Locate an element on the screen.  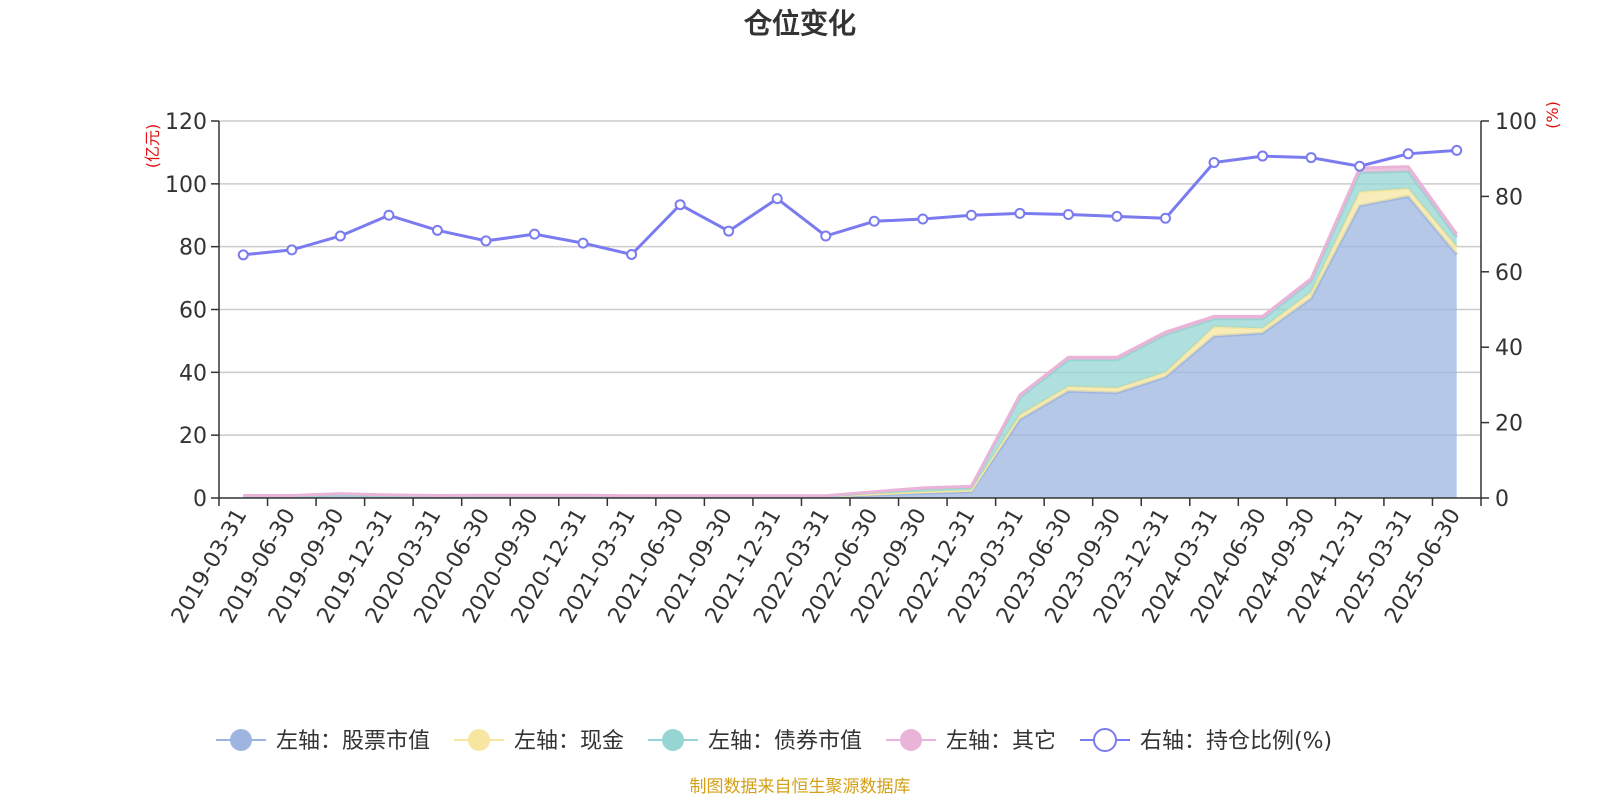
legend-item: 左轴：其它 is located at coordinates (971, 741).